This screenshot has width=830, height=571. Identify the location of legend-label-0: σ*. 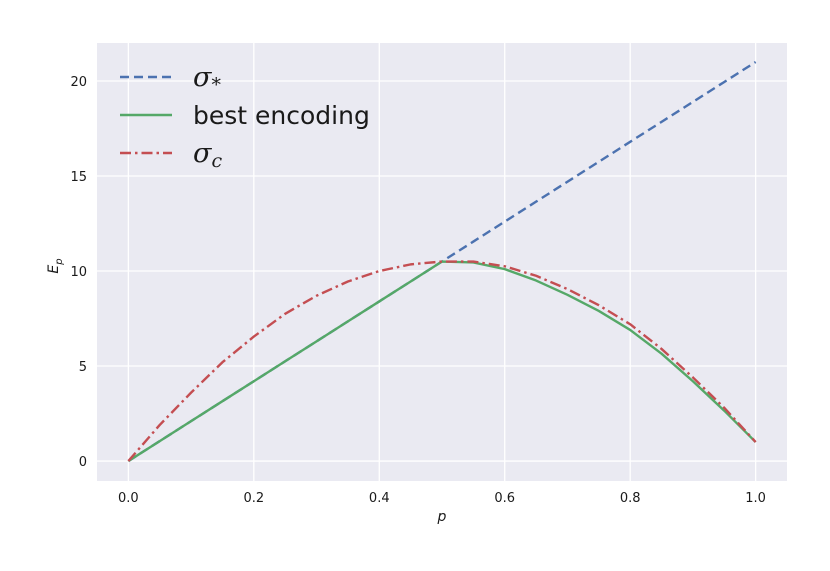
(207, 79).